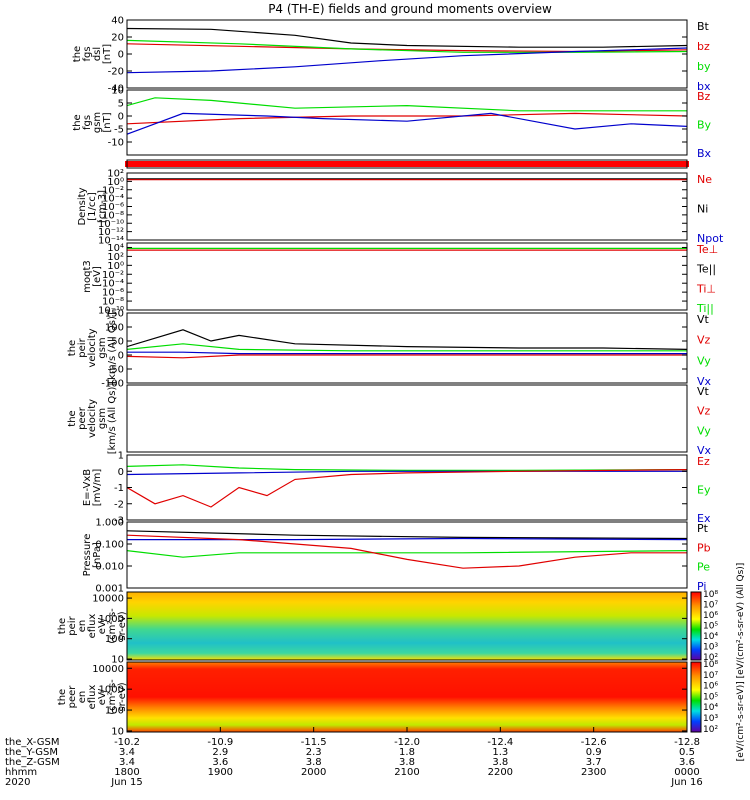 This screenshot has height=800, width=750. I want to click on colorbar-tick: 10³, so click(710, 719).